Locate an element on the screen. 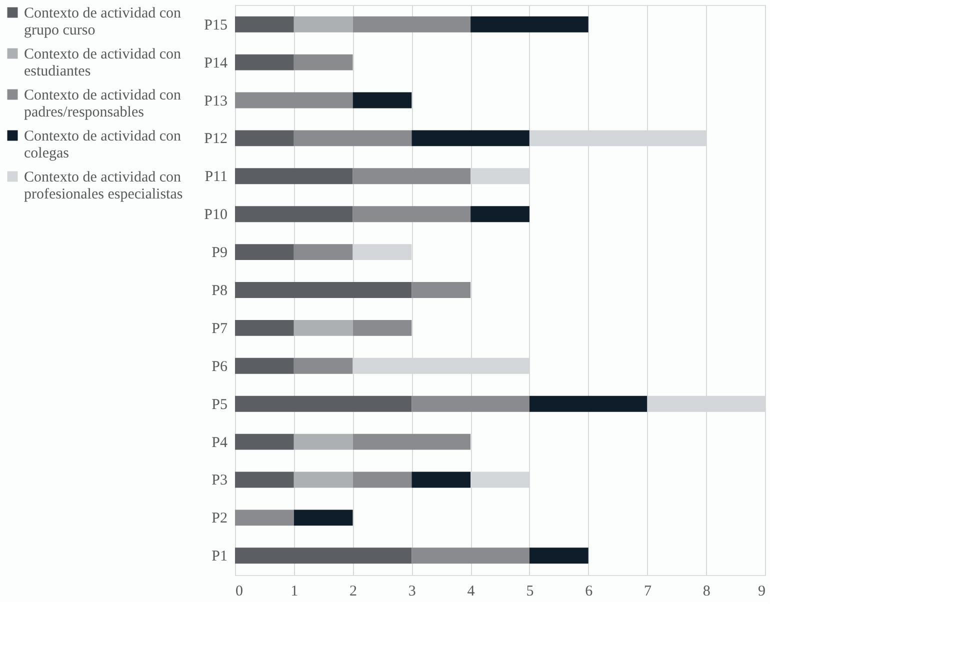 This screenshot has width=953, height=668. y-tick-label: P7 is located at coordinates (220, 328).